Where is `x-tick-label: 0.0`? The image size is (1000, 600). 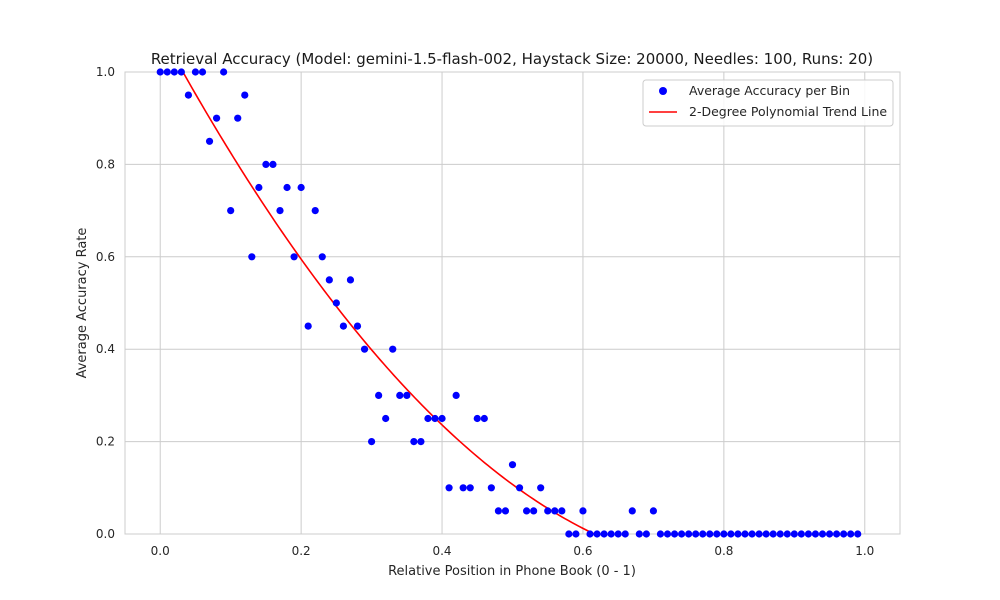
x-tick-label: 0.0 is located at coordinates (160, 551).